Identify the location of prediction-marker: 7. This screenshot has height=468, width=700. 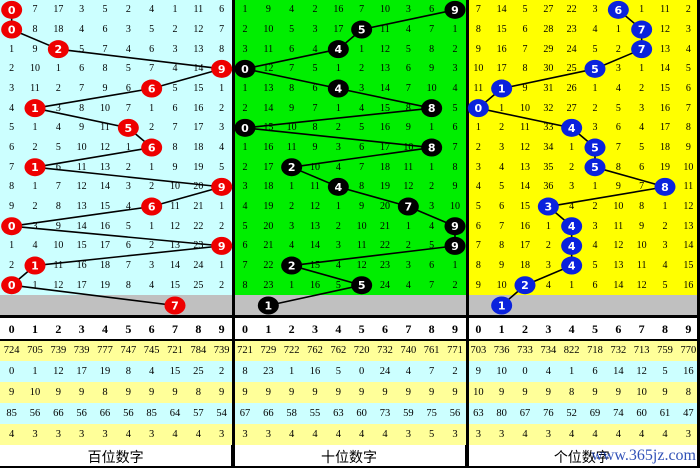
(175, 305).